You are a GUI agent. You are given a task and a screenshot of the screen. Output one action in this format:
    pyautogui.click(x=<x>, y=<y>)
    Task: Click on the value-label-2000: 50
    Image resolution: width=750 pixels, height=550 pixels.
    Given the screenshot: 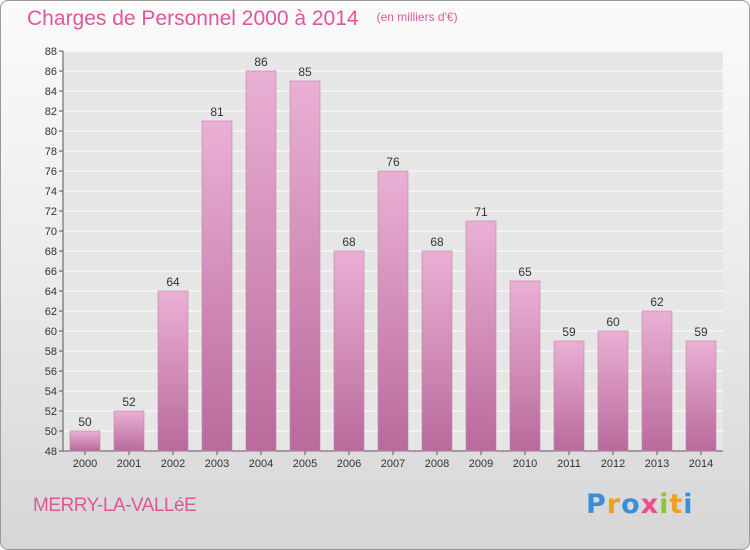 What is the action you would take?
    pyautogui.click(x=85, y=422)
    